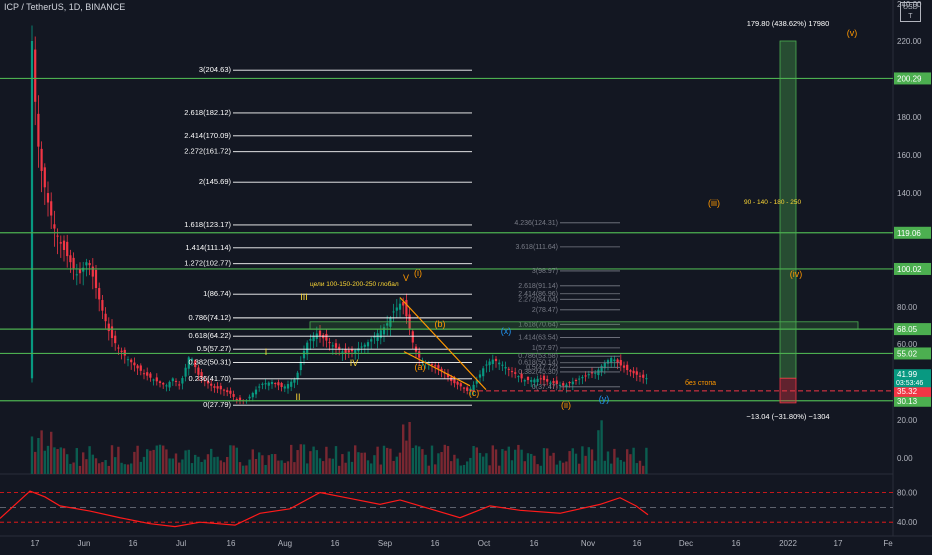 This screenshot has height=555, width=932. Describe the element at coordinates (538, 337) in the screenshot. I see `fib-right-label: 1.414(63.54)` at that location.